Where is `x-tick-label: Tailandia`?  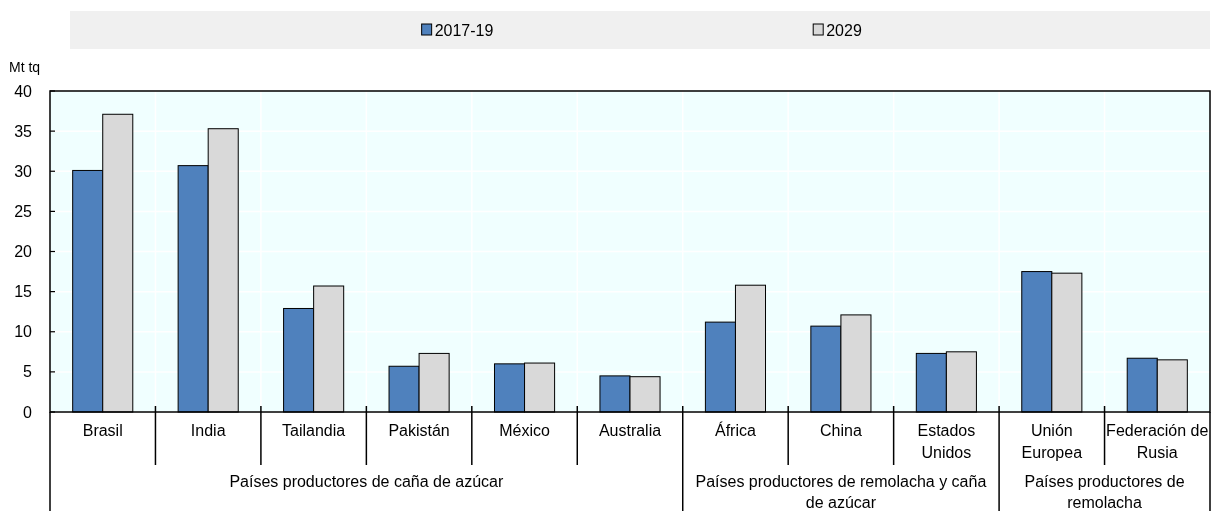
x-tick-label: Tailandia is located at coordinates (314, 430).